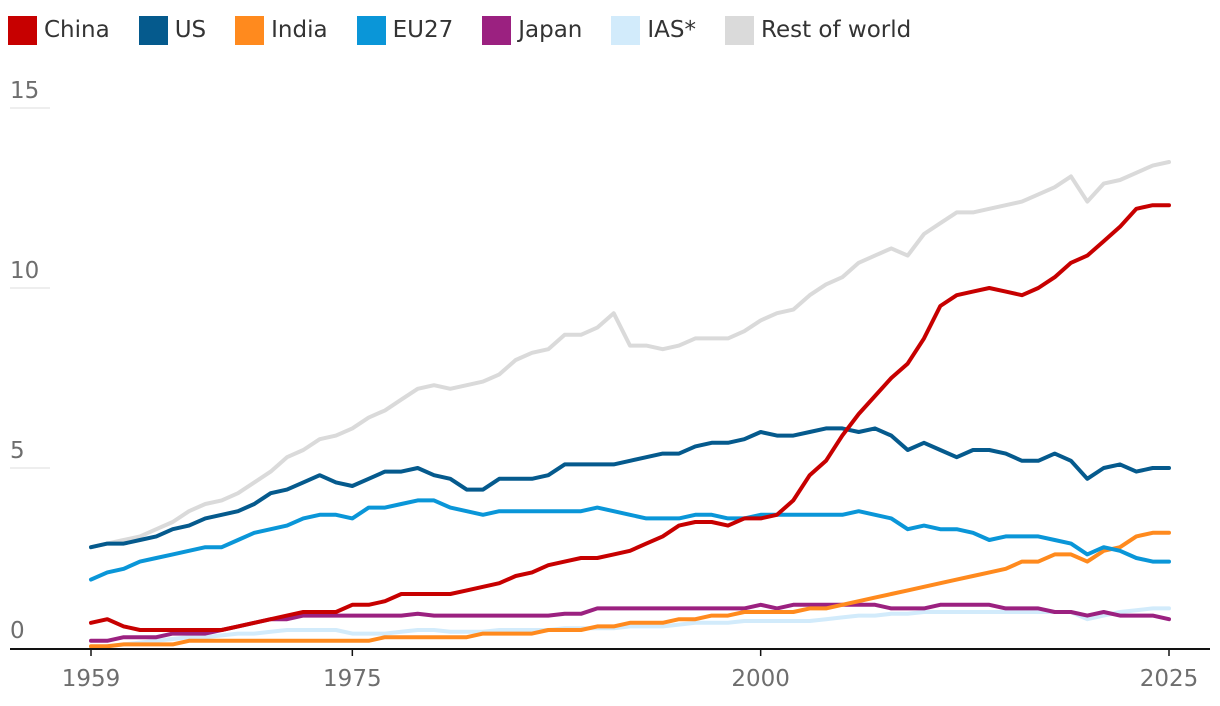  Describe the element at coordinates (371, 30) in the screenshot. I see `legend-swatch-eu27` at that location.